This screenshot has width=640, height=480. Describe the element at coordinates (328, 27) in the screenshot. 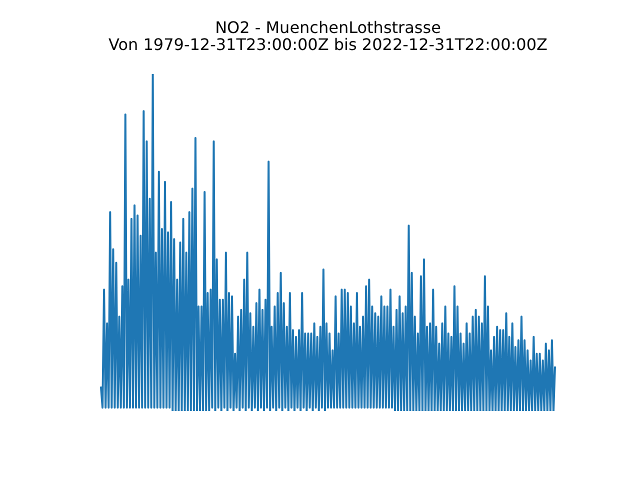

I see `chart-title: NO2 - MuenchenLothstrasse` at that location.